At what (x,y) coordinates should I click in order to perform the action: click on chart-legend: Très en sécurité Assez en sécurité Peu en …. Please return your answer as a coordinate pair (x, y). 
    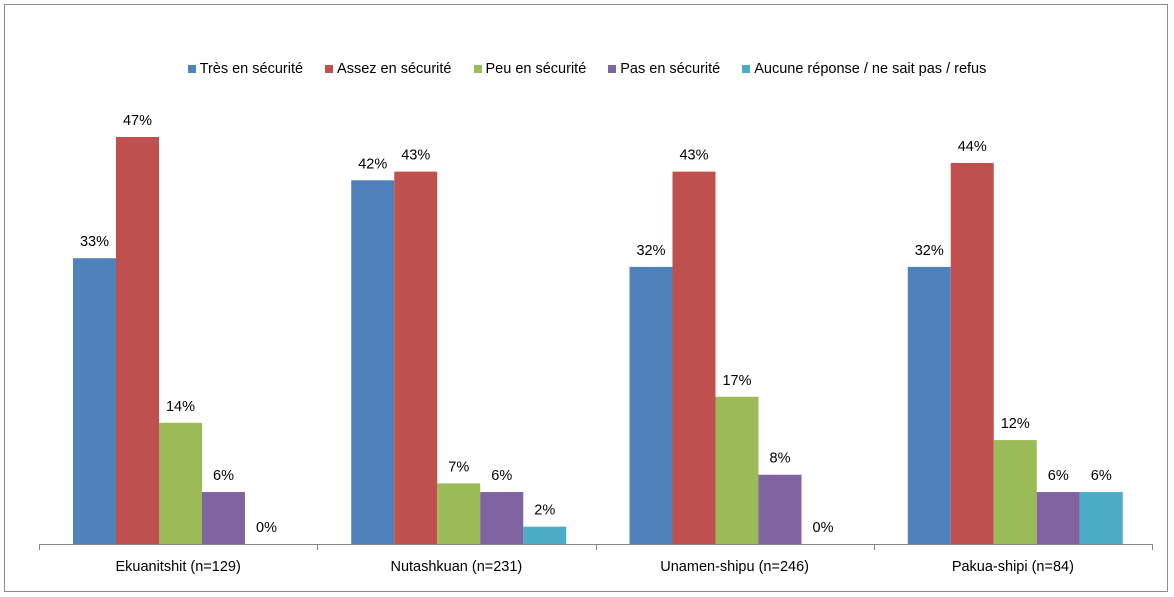
    Looking at the image, I should click on (587, 69).